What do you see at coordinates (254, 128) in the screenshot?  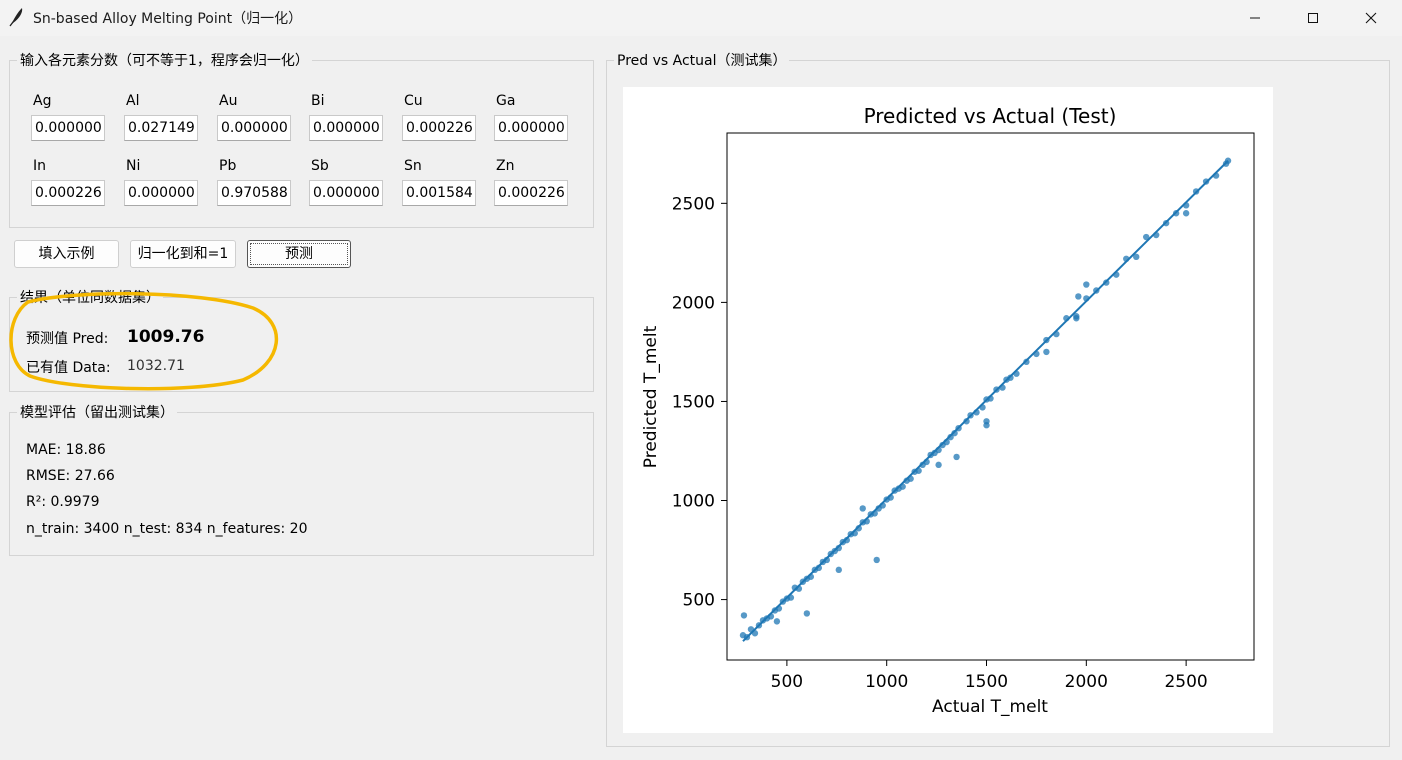 I see `element-input-au: 0.000000` at bounding box center [254, 128].